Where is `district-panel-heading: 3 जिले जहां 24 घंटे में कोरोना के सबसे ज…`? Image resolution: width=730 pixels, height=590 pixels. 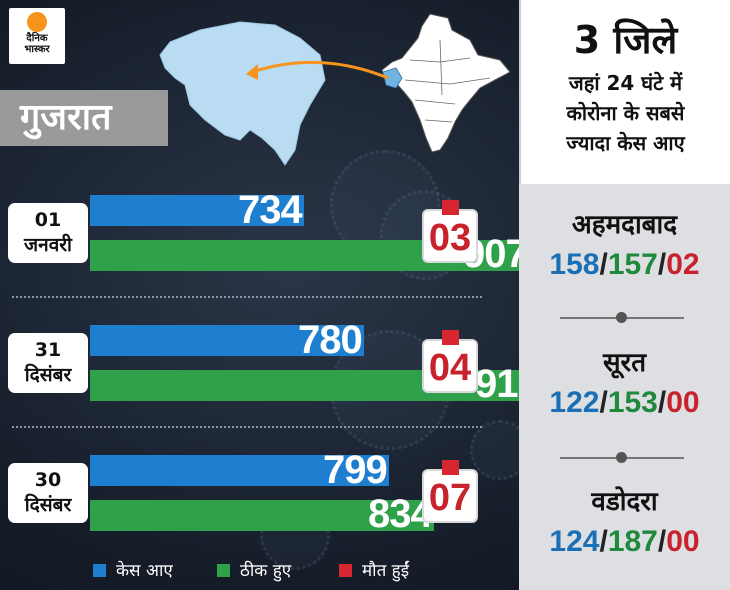 district-panel-heading: 3 जिले जहां 24 घंटे में कोरोना के सबसे ज… is located at coordinates (624, 92).